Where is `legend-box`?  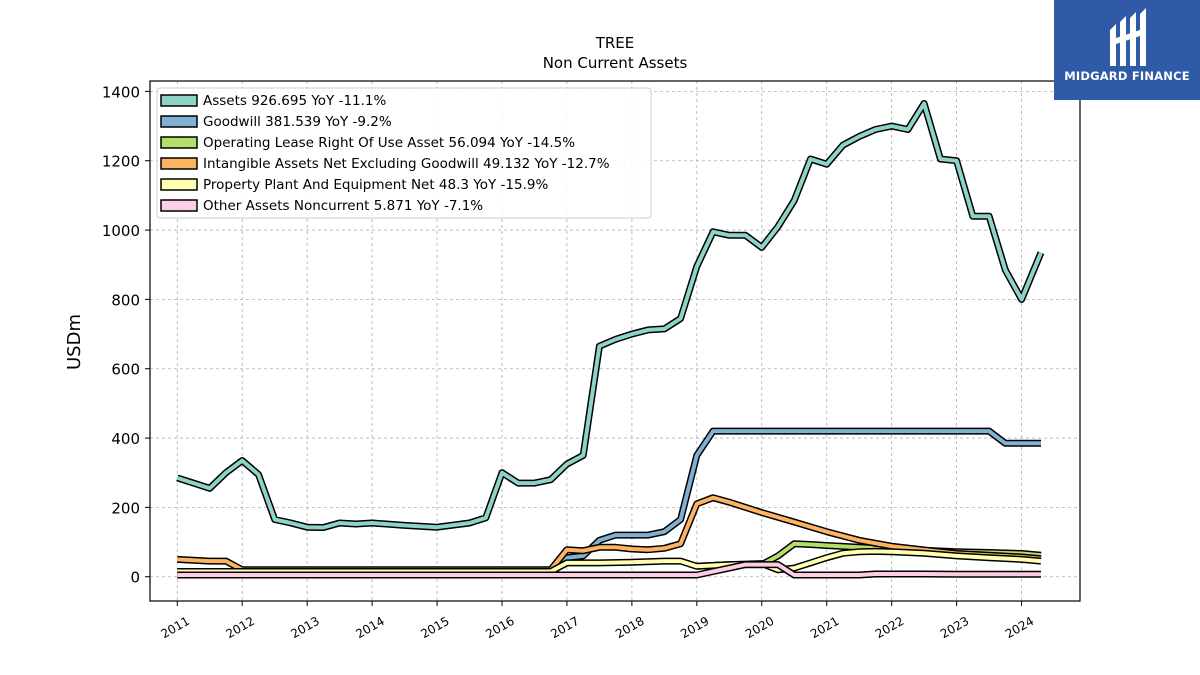
legend-box is located at coordinates (404, 153).